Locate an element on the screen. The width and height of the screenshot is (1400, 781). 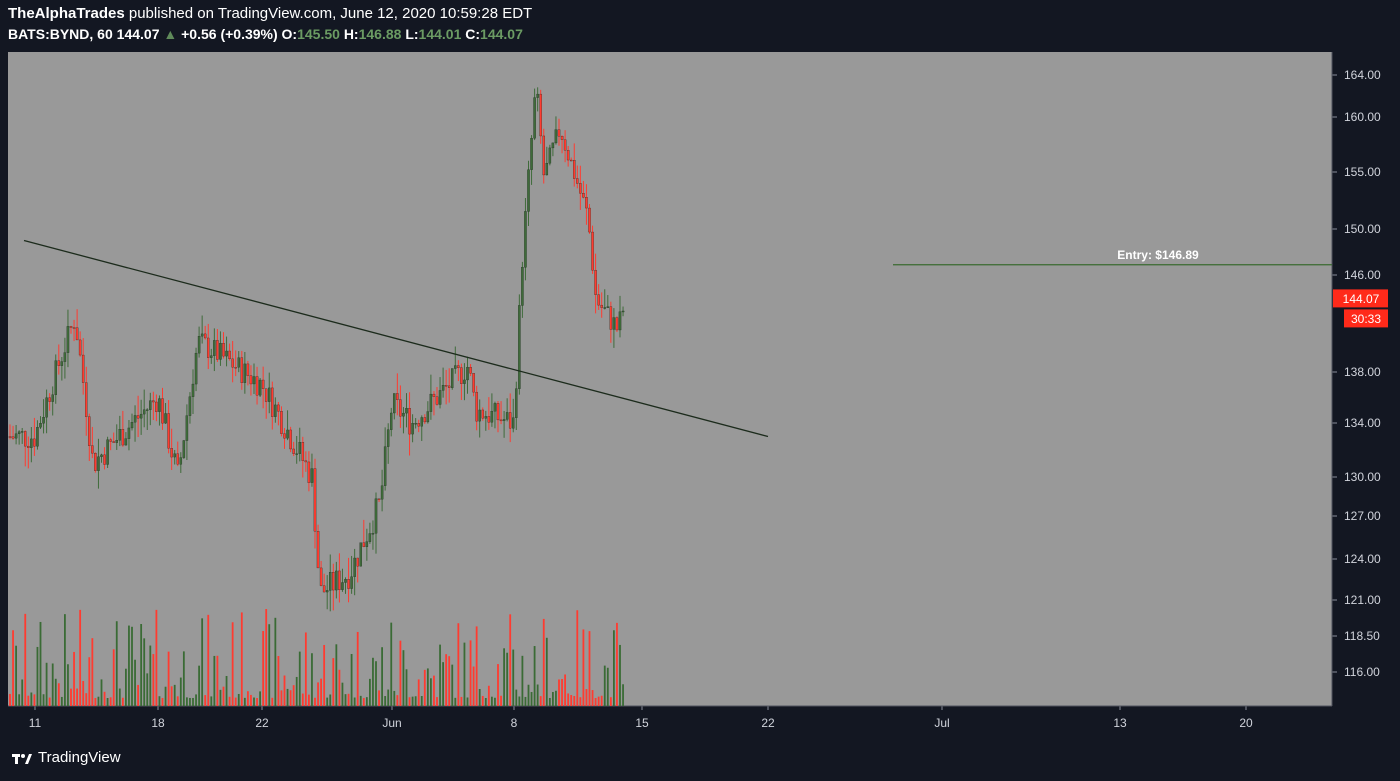
change-value: +0.56 (+0.39%) is located at coordinates (229, 34).